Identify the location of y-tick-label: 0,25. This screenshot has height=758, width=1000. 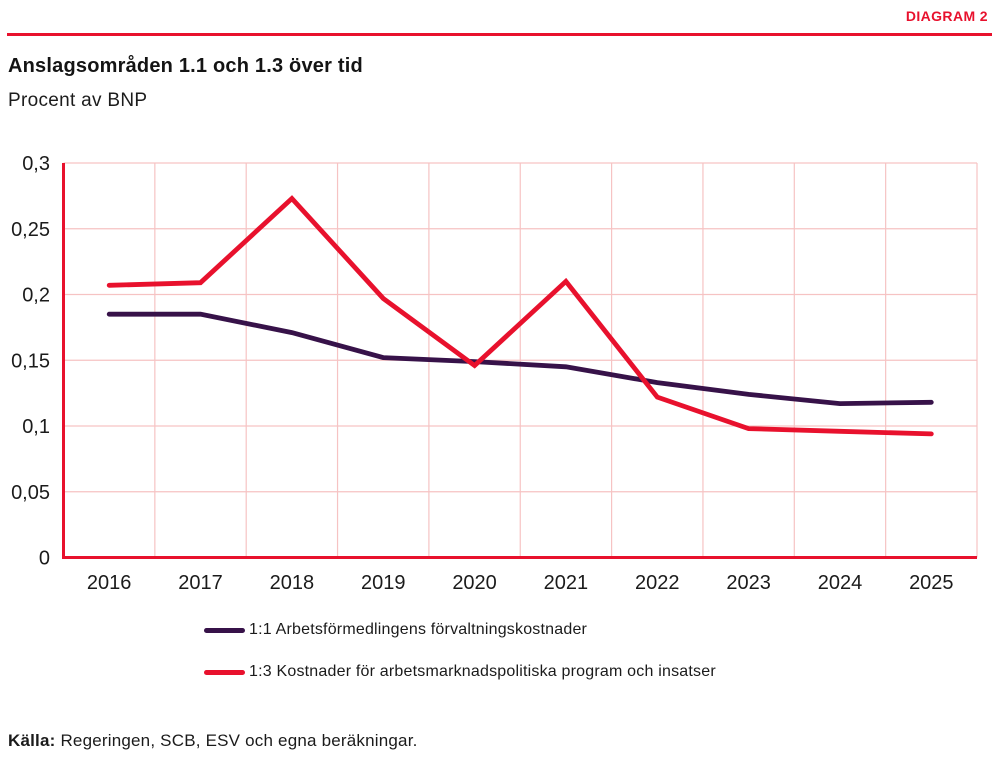
(30, 230).